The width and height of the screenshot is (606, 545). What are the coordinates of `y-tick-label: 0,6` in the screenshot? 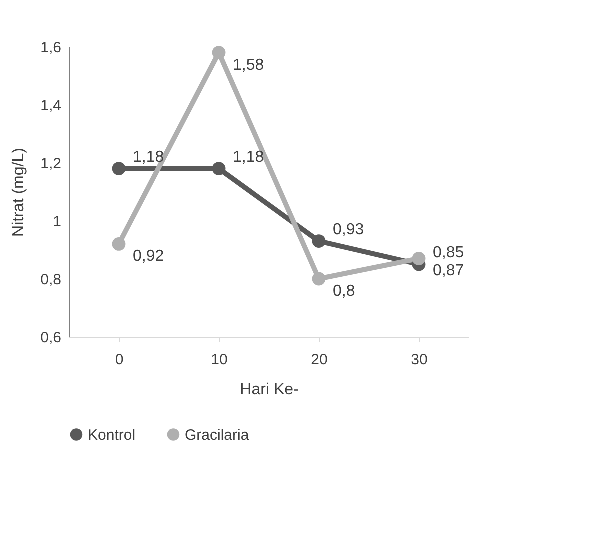 It's located at (51, 338).